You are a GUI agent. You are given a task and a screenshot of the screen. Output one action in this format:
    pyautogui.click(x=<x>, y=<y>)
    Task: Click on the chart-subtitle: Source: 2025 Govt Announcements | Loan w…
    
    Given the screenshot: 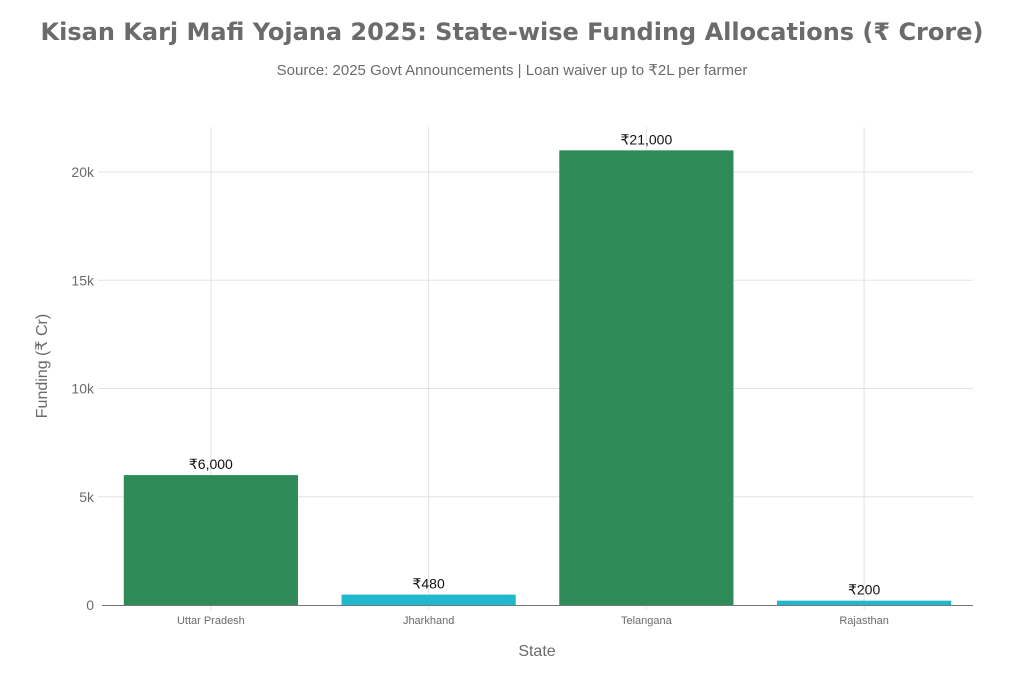 What is the action you would take?
    pyautogui.click(x=512, y=70)
    